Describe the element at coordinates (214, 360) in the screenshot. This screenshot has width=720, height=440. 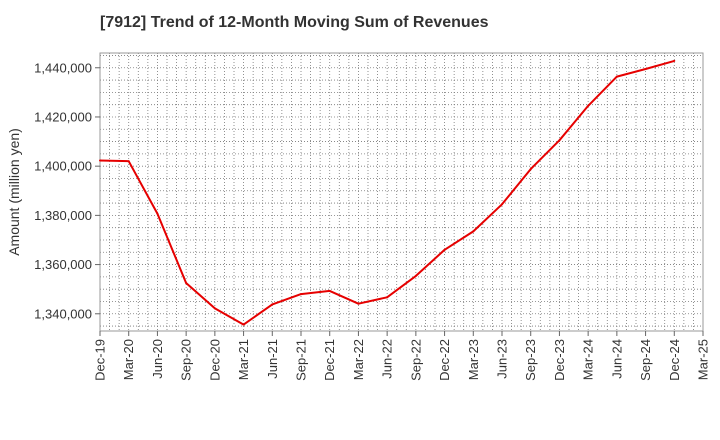
I see `x-tick-label: Dec-20` at that location.